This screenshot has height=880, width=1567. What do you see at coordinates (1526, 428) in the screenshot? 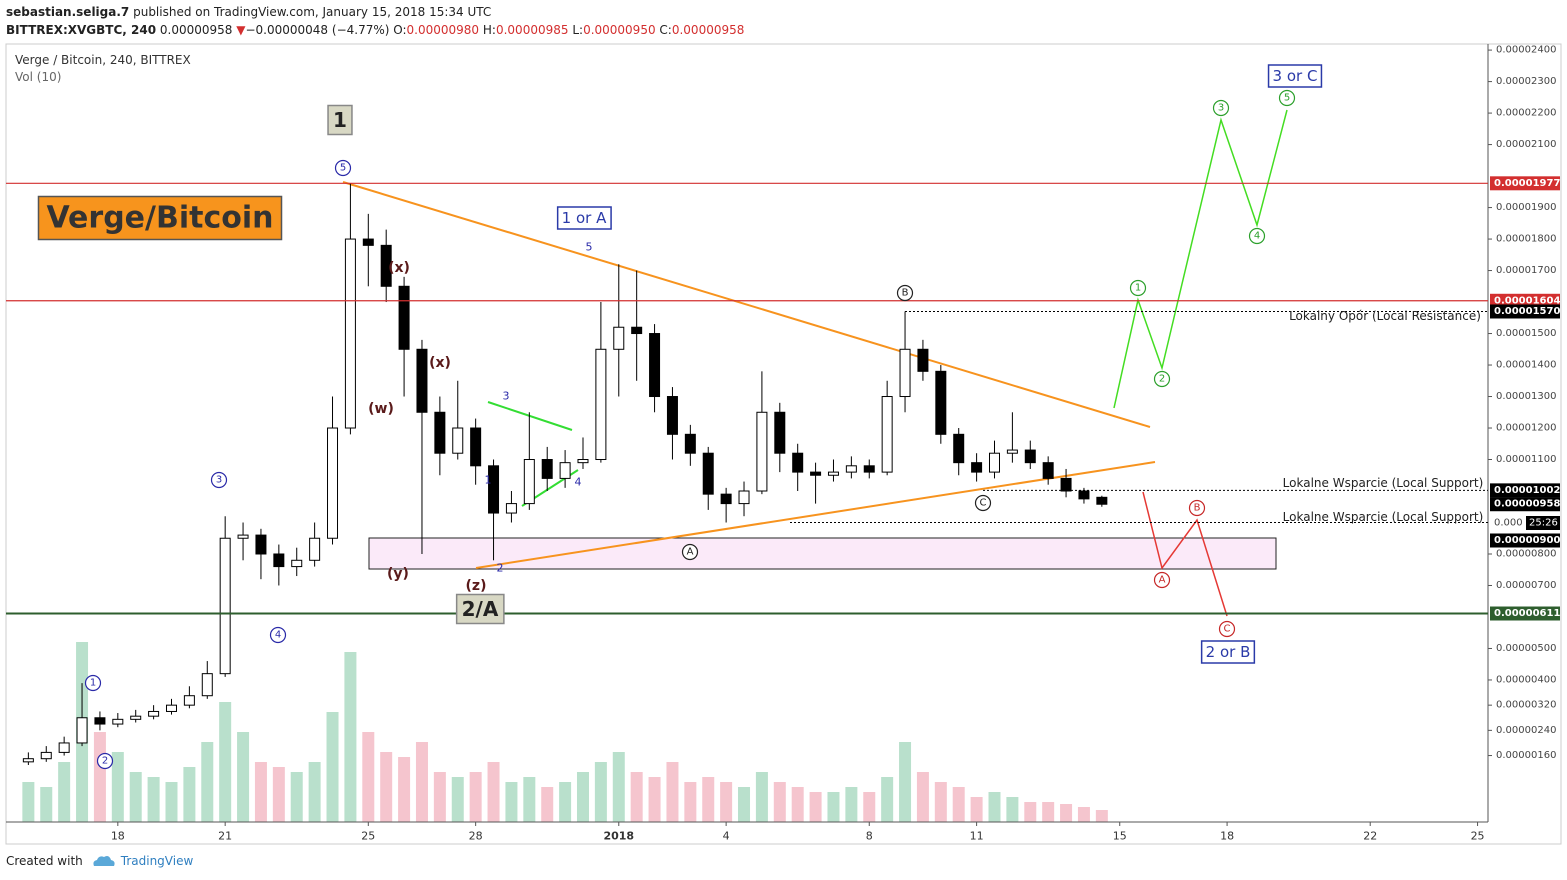
I see `y-tick-label: 0.00001200` at bounding box center [1526, 428].